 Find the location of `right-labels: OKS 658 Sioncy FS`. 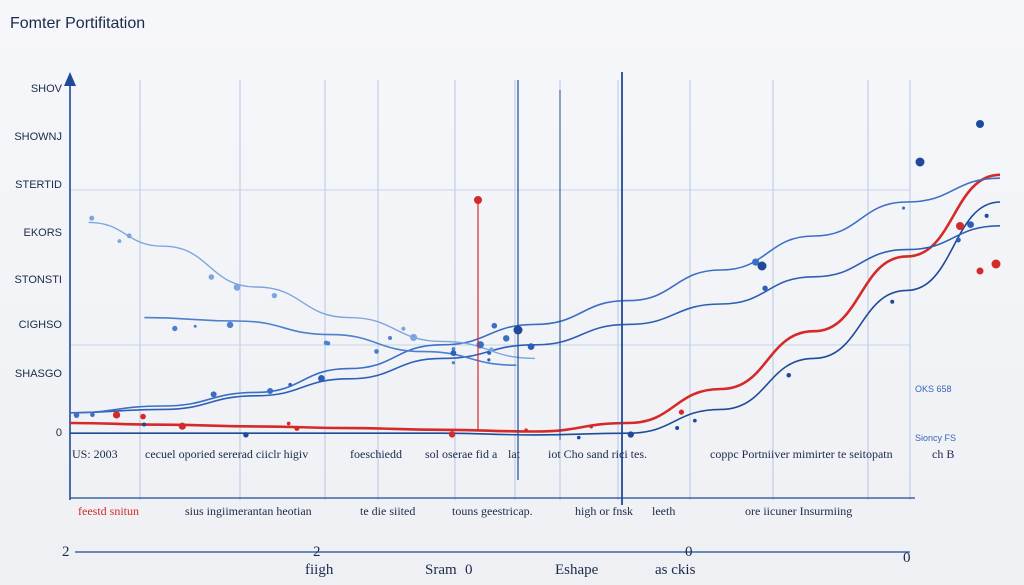

right-labels: OKS 658 Sioncy FS is located at coordinates (935, 413).